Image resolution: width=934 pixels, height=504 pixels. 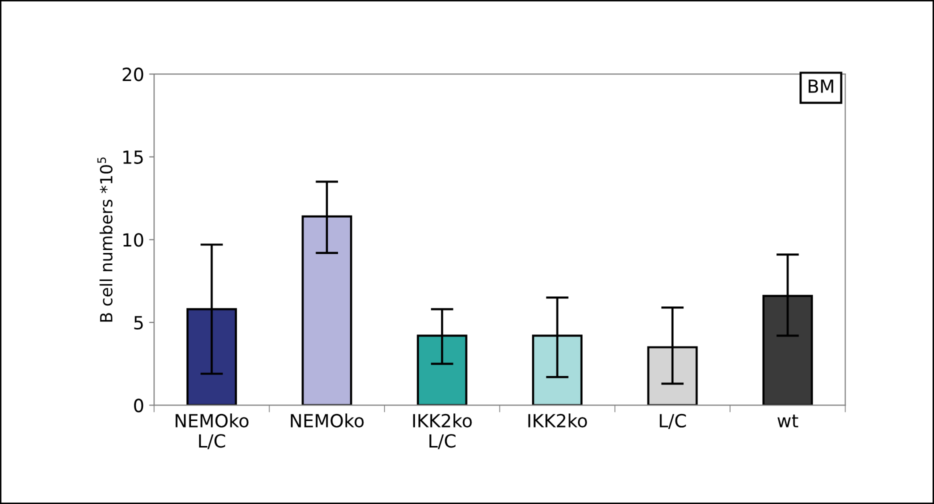 What do you see at coordinates (557, 421) in the screenshot?
I see `x-tick-label: IKK2ko` at bounding box center [557, 421].